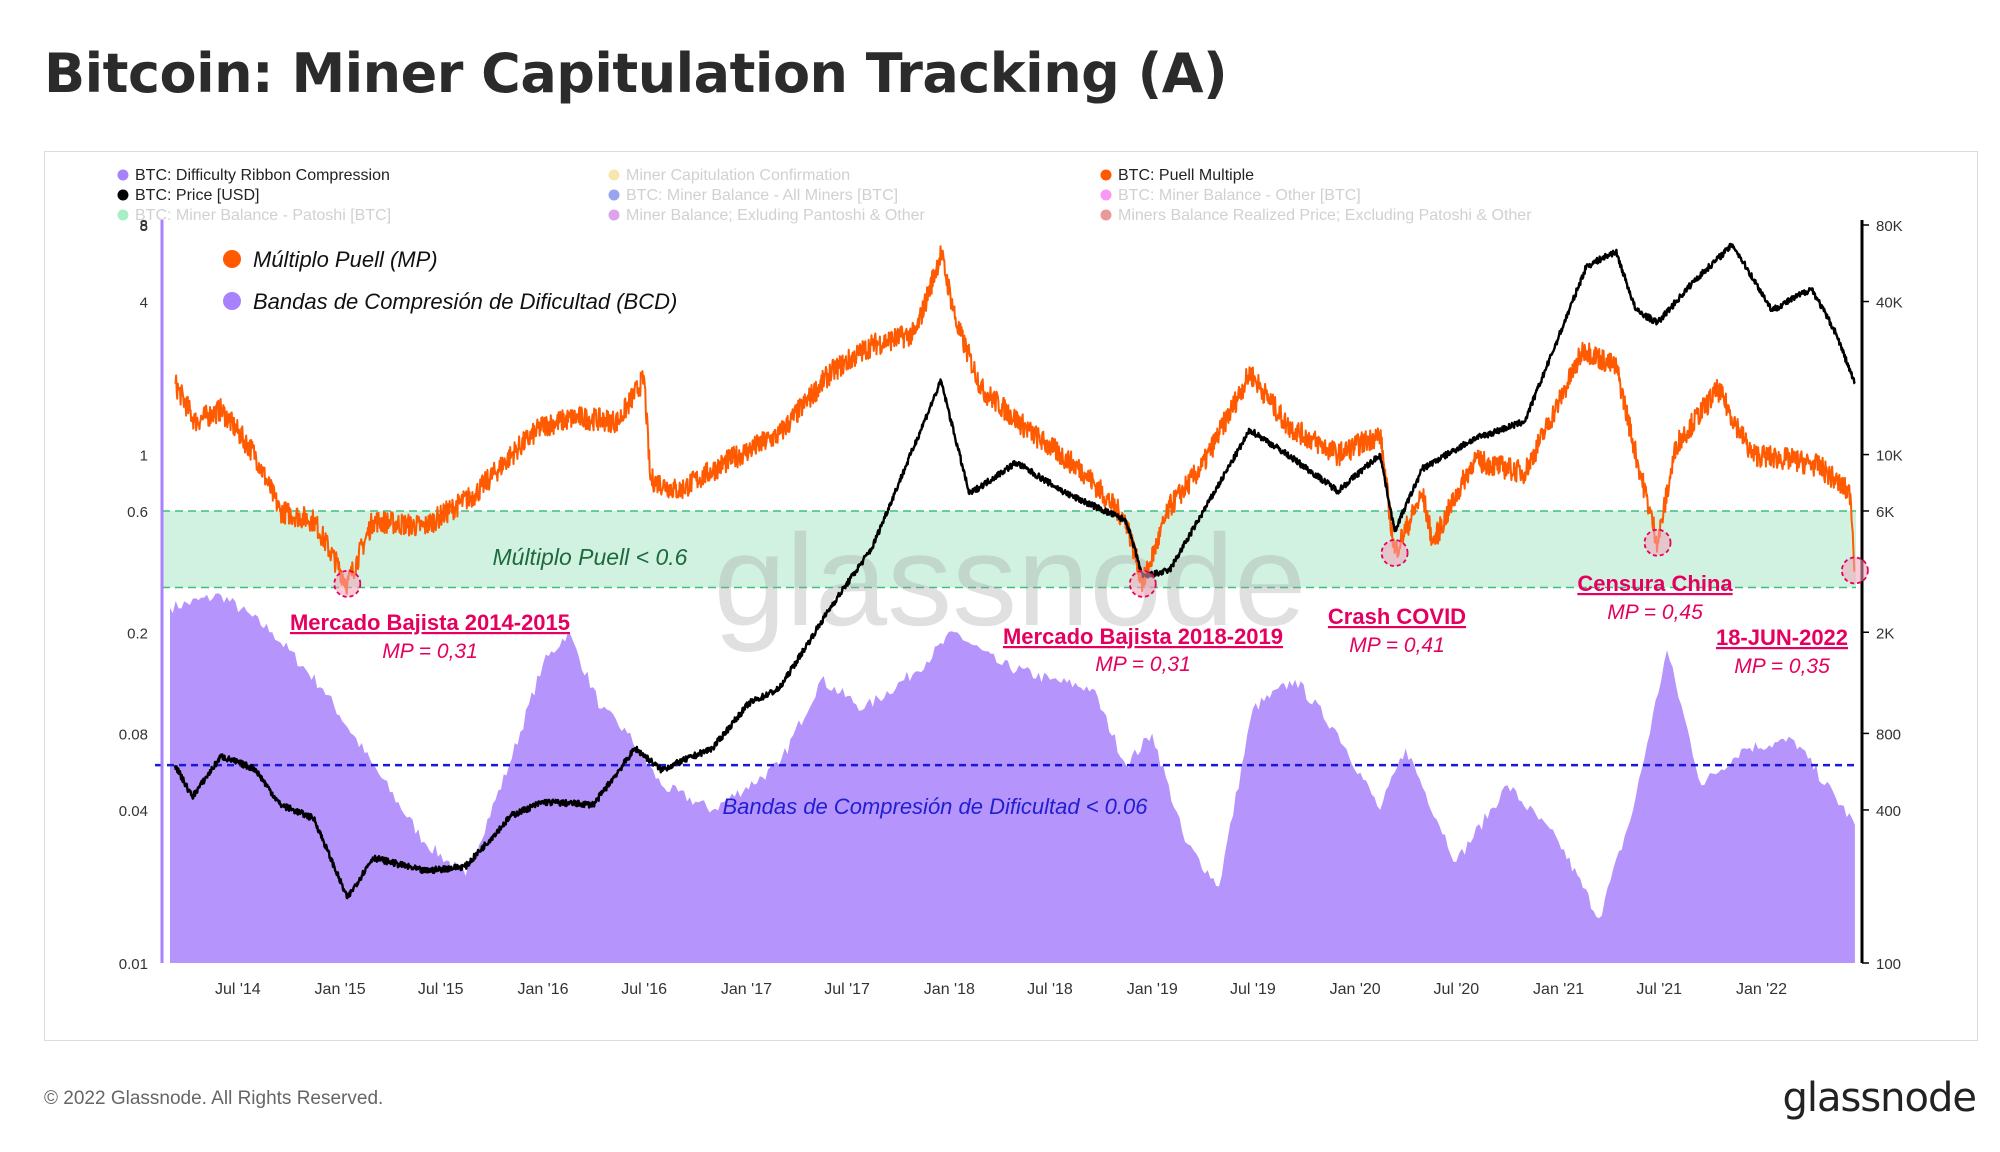 This screenshot has width=2000, height=1152. I want to click on legend-item: BTC: Miner Balance - Other [BTC], so click(1230, 195).